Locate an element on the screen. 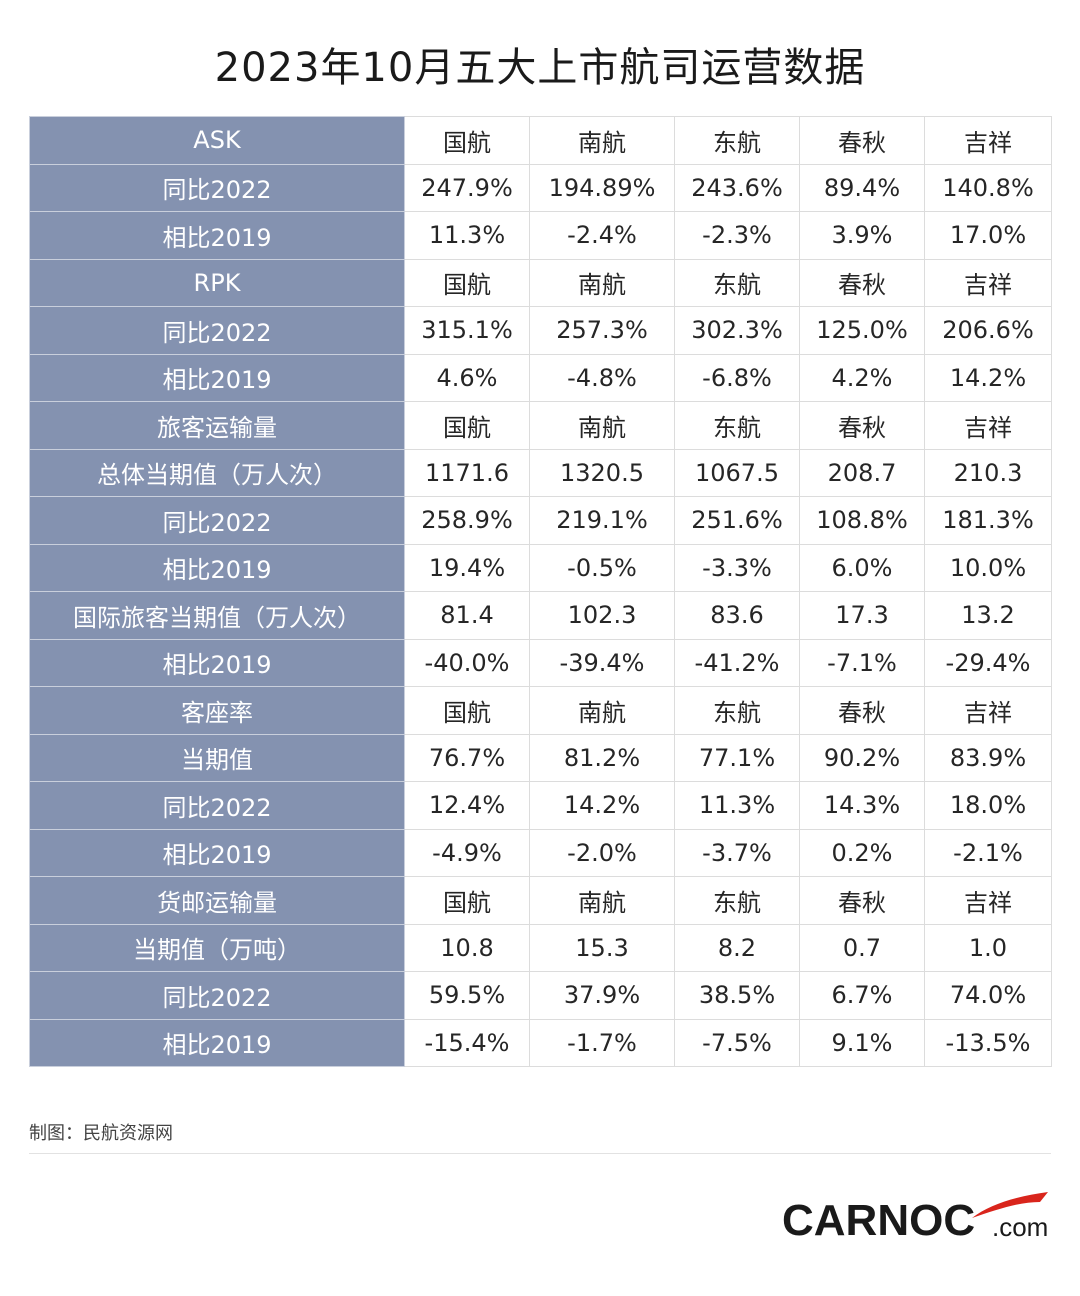 This screenshot has height=1296, width=1080. row-label: RPK is located at coordinates (217, 282).